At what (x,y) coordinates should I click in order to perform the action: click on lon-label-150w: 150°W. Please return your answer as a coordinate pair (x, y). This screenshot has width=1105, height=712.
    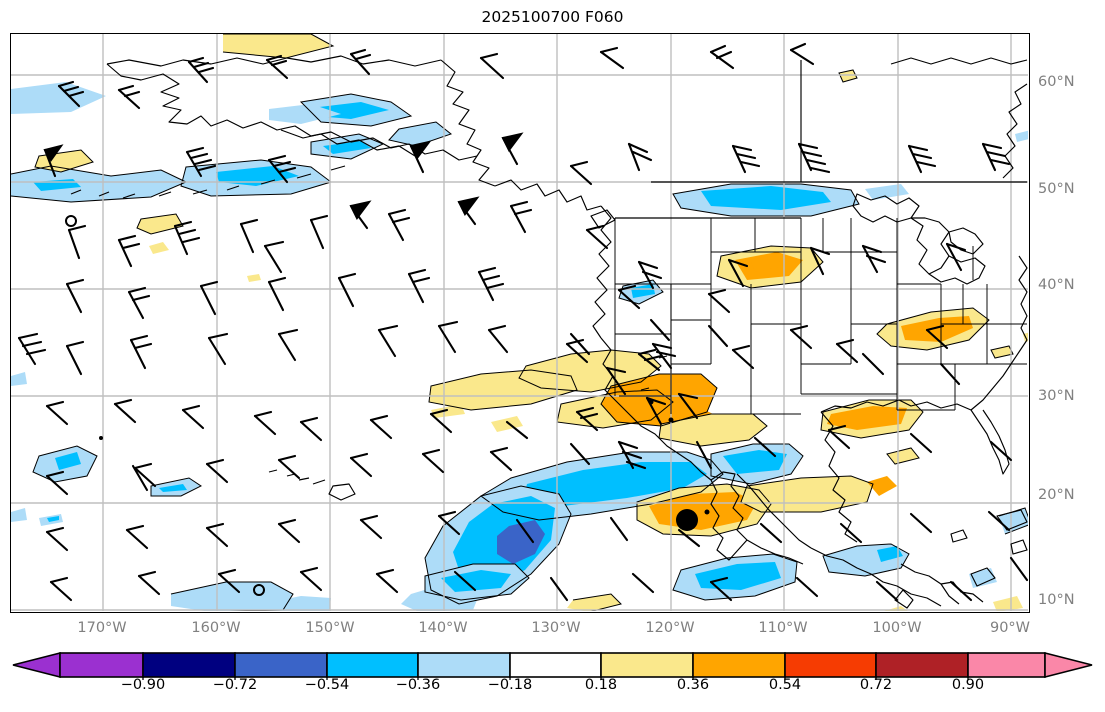
    Looking at the image, I should click on (330, 628).